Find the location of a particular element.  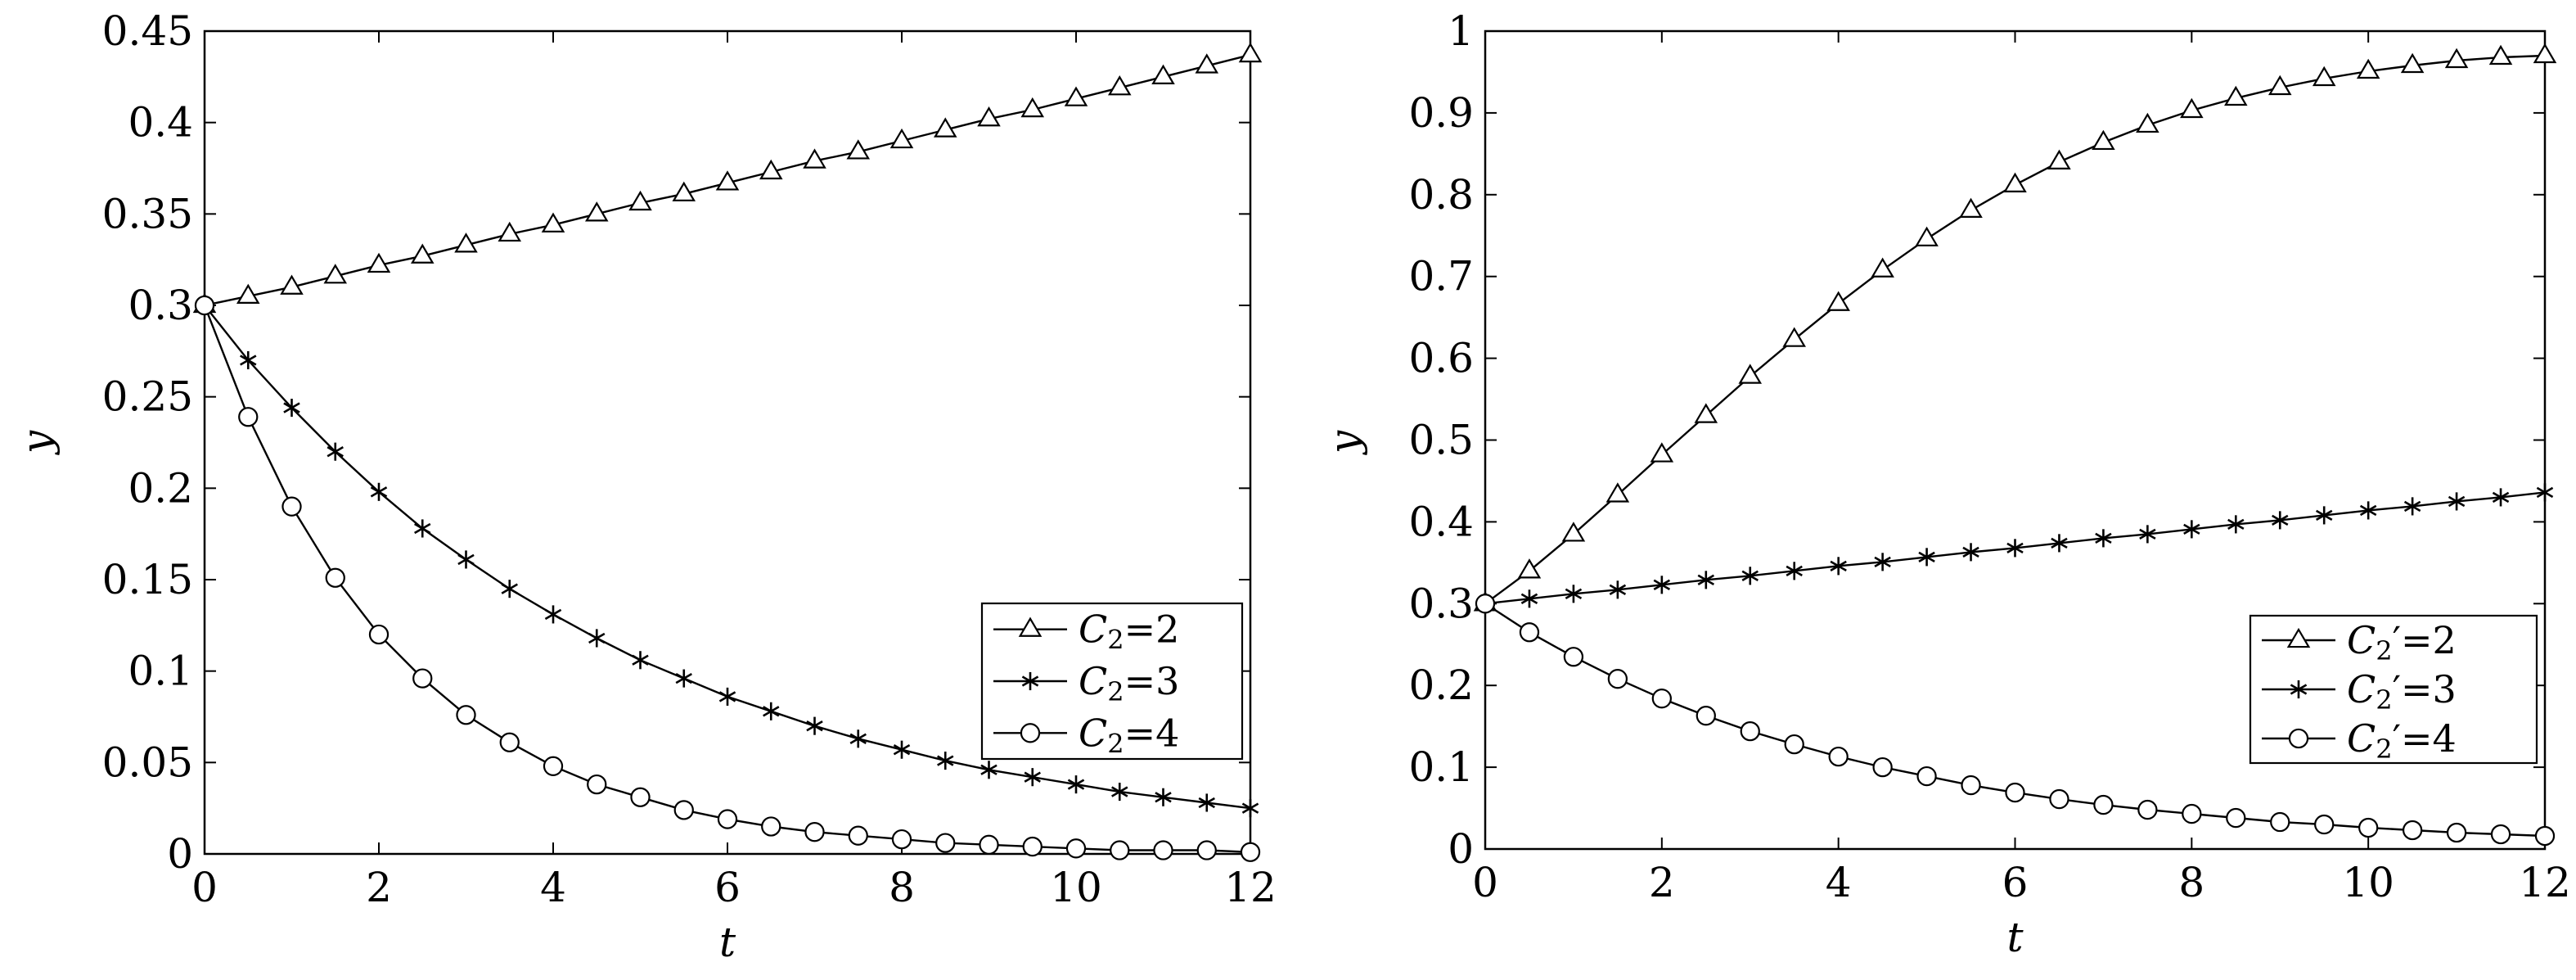

series-star is located at coordinates (2015, 548).